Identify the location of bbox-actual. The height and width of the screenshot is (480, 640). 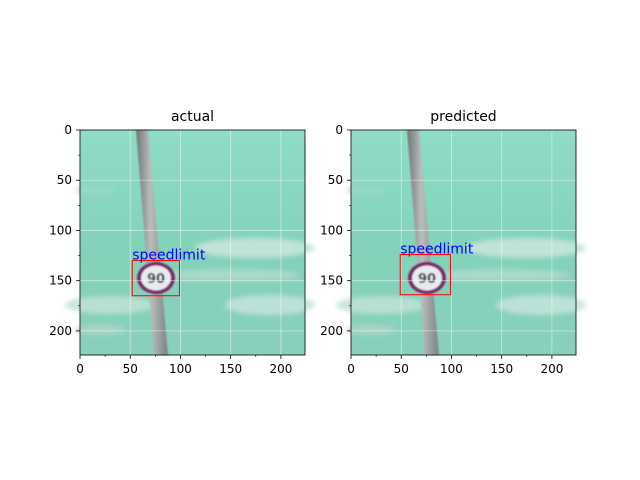
(155, 278).